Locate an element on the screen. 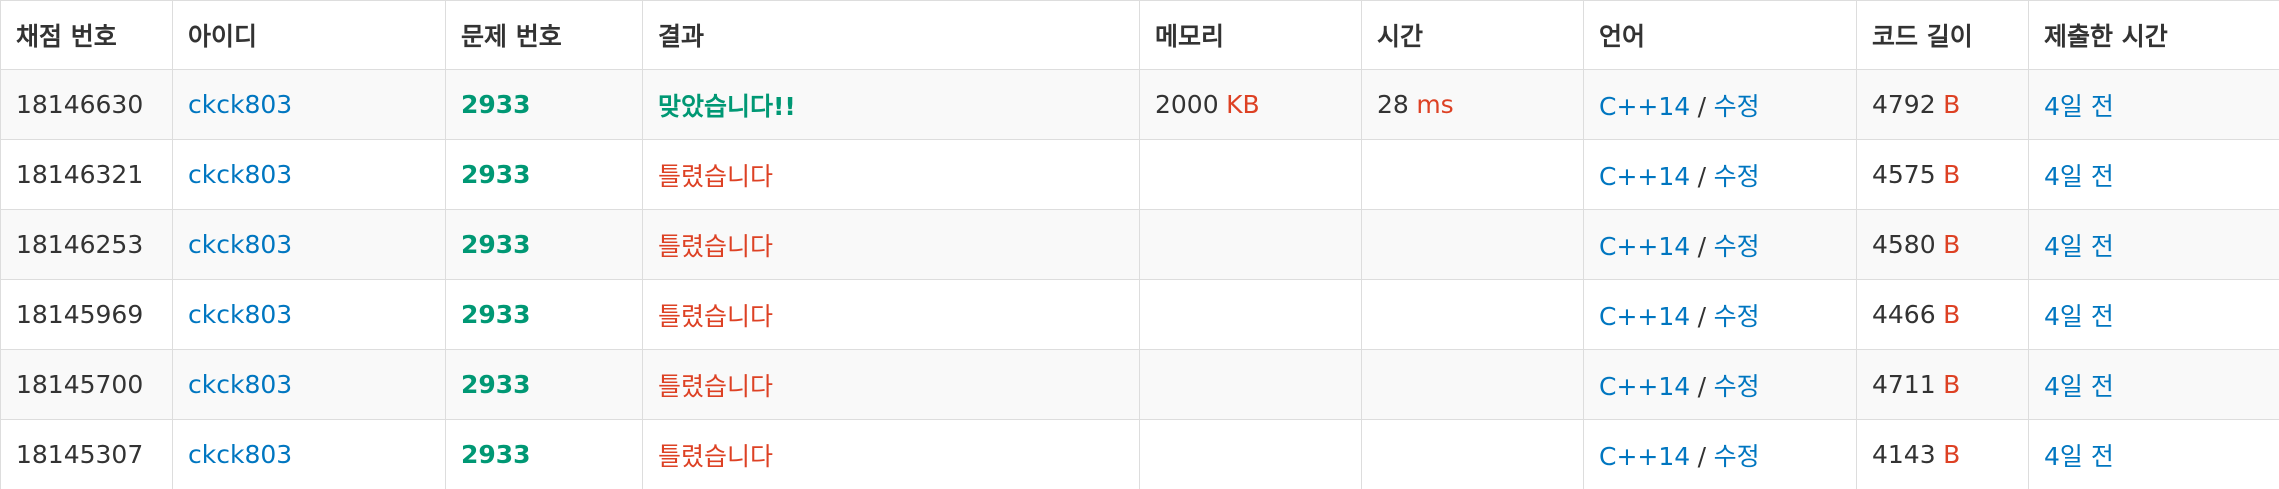 Image resolution: width=2279 pixels, height=489 pixels. code-length-cell: 4792 B is located at coordinates (1942, 104).